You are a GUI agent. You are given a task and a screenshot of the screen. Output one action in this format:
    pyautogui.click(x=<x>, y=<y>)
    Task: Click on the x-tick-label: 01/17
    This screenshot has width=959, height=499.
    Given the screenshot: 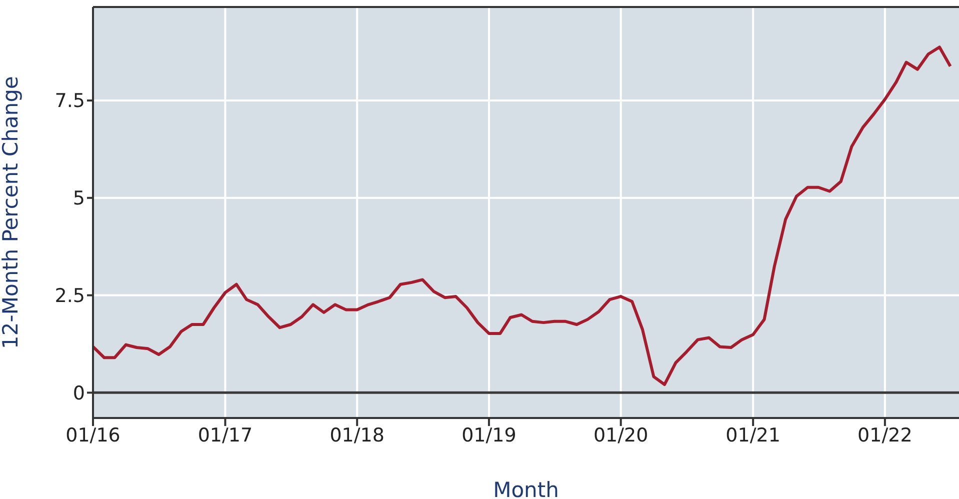 What is the action you would take?
    pyautogui.click(x=225, y=435)
    